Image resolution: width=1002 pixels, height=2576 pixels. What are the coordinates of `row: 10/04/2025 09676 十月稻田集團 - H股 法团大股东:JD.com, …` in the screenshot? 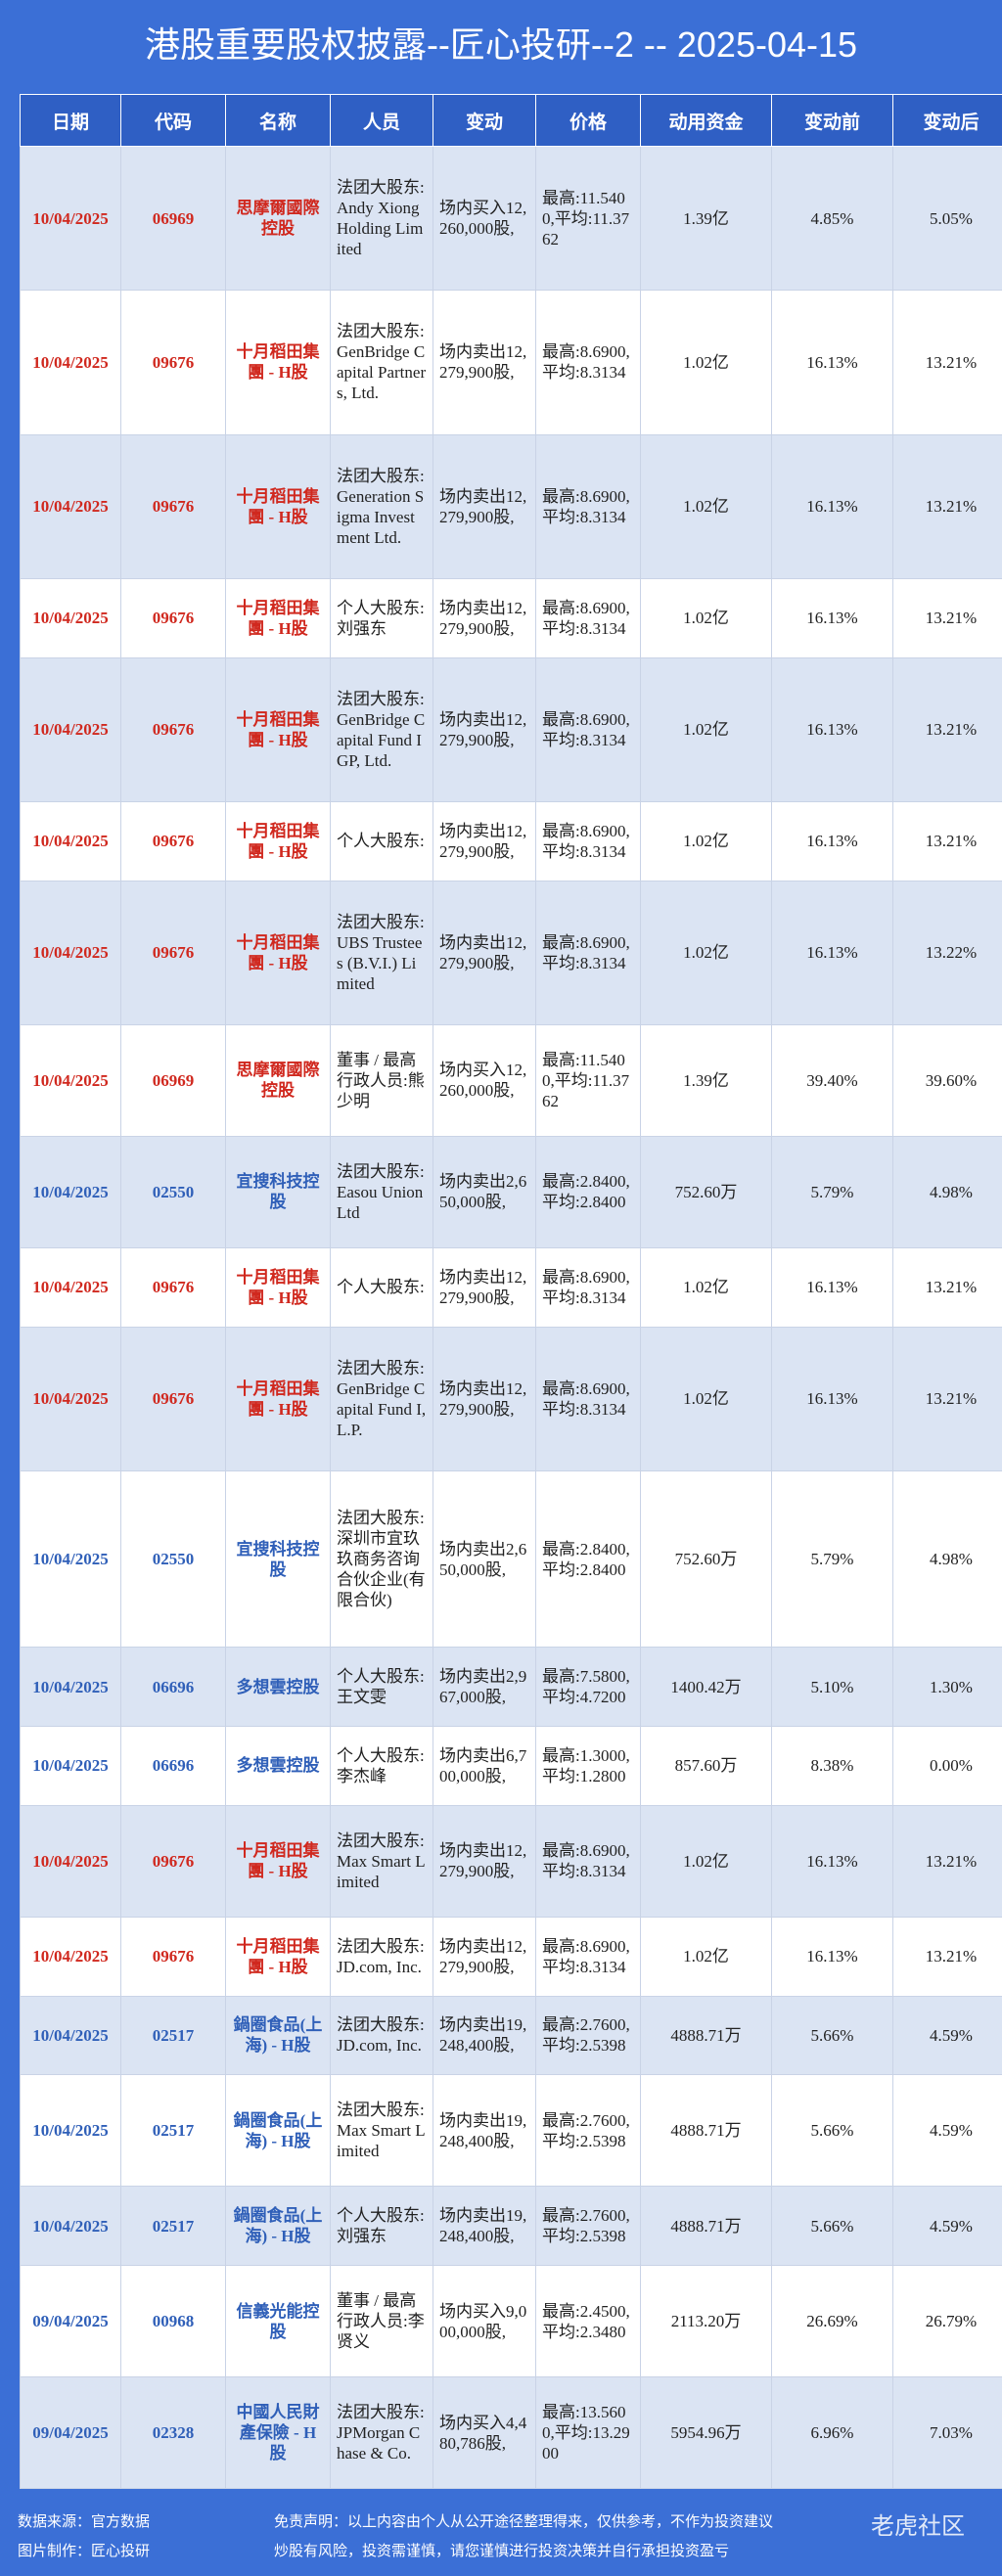 It's located at (511, 1956).